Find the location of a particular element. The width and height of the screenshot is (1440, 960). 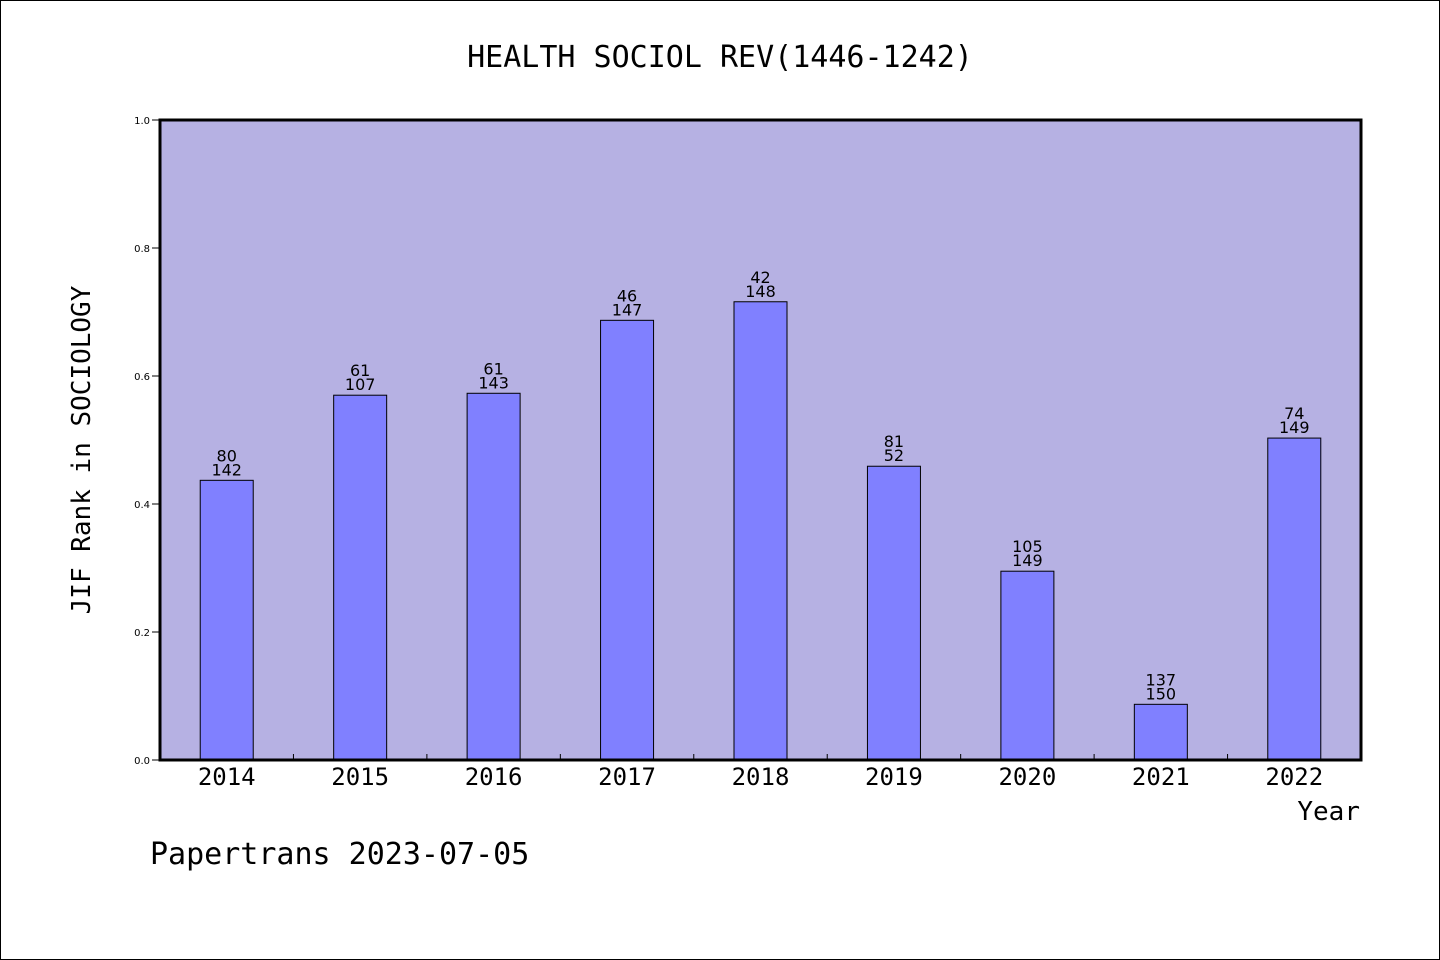

bar-2016 is located at coordinates (493, 576).